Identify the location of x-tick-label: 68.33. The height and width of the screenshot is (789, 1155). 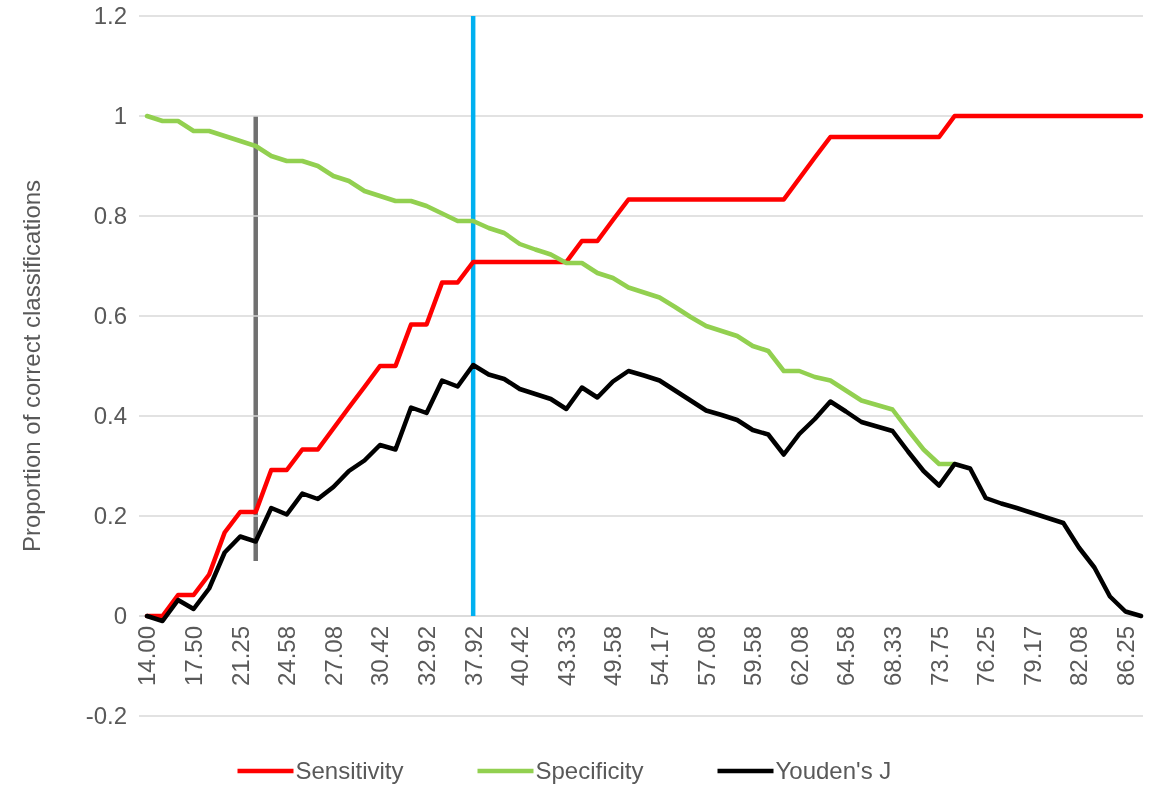
(892, 656).